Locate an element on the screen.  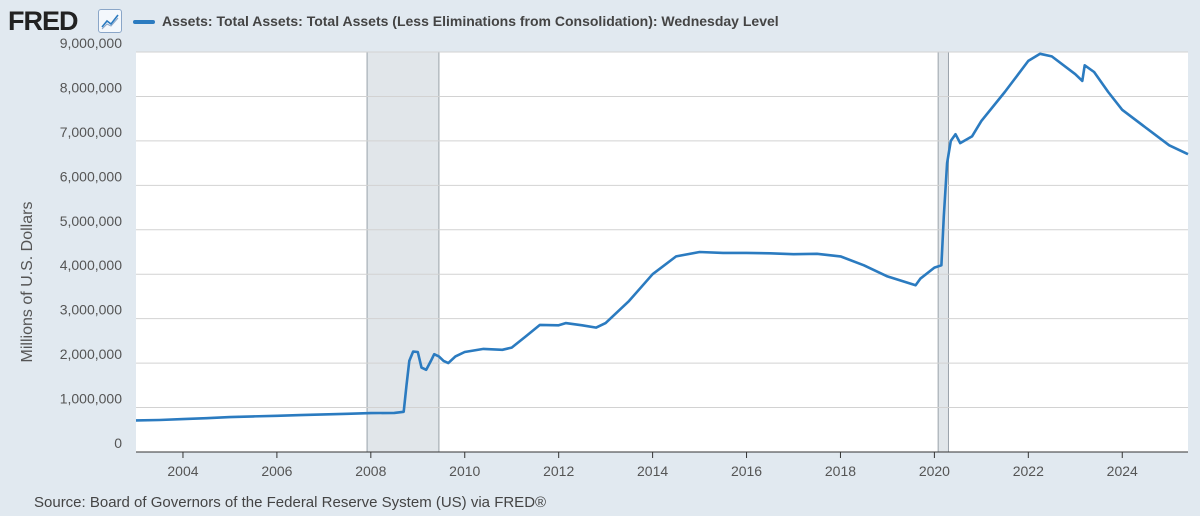
y-tick-label: 8,000,000 is located at coordinates (91, 87).